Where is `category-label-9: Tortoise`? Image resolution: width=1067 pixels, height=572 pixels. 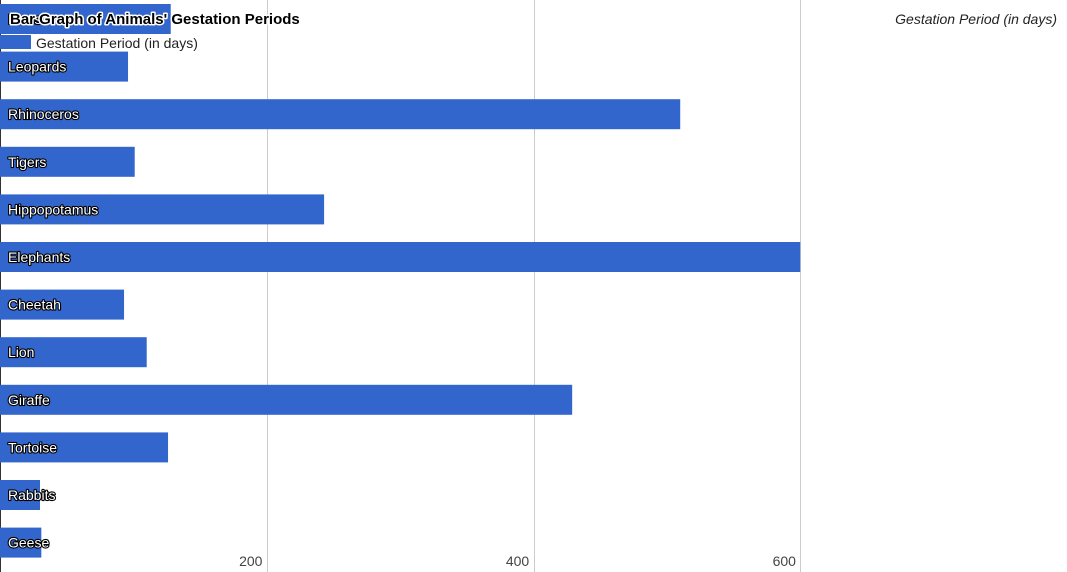 category-label-9: Tortoise is located at coordinates (32, 447).